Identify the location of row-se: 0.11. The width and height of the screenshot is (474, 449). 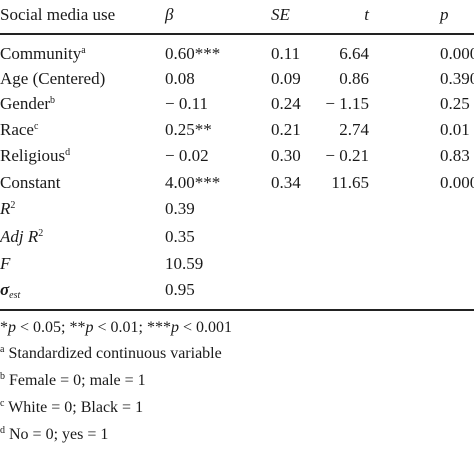
(286, 53).